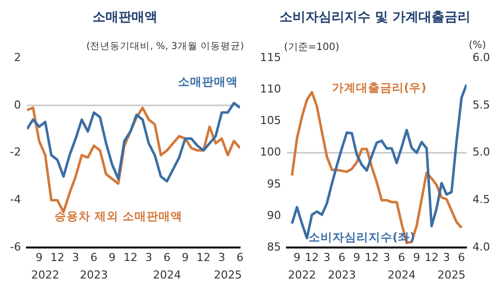 This screenshot has height=284, width=500. What do you see at coordinates (312, 47) in the screenshot?
I see `y-axis-title: (기준=100)` at bounding box center [312, 47].